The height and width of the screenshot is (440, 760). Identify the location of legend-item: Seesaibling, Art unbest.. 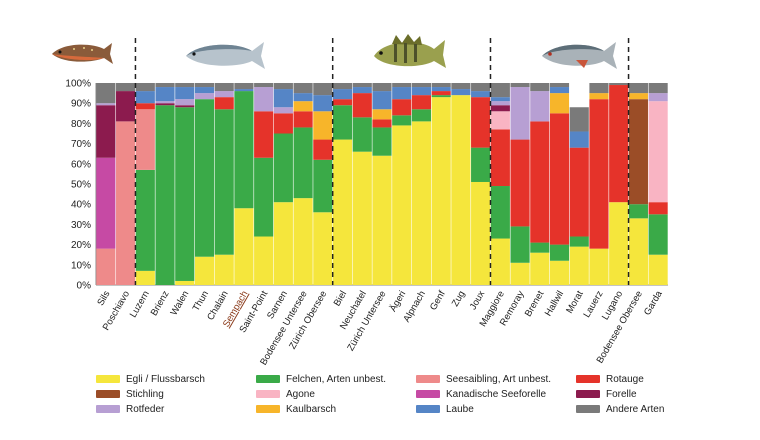
(483, 380).